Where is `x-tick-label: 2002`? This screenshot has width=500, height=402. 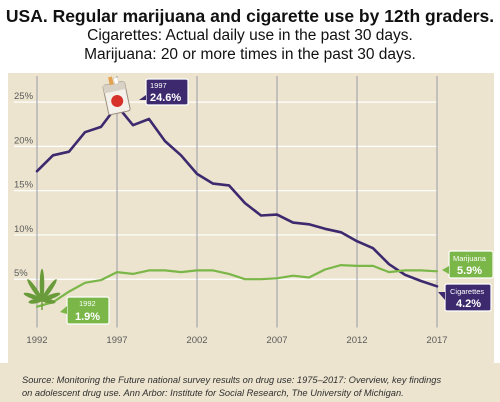 x-tick-label: 2002 is located at coordinates (196, 340).